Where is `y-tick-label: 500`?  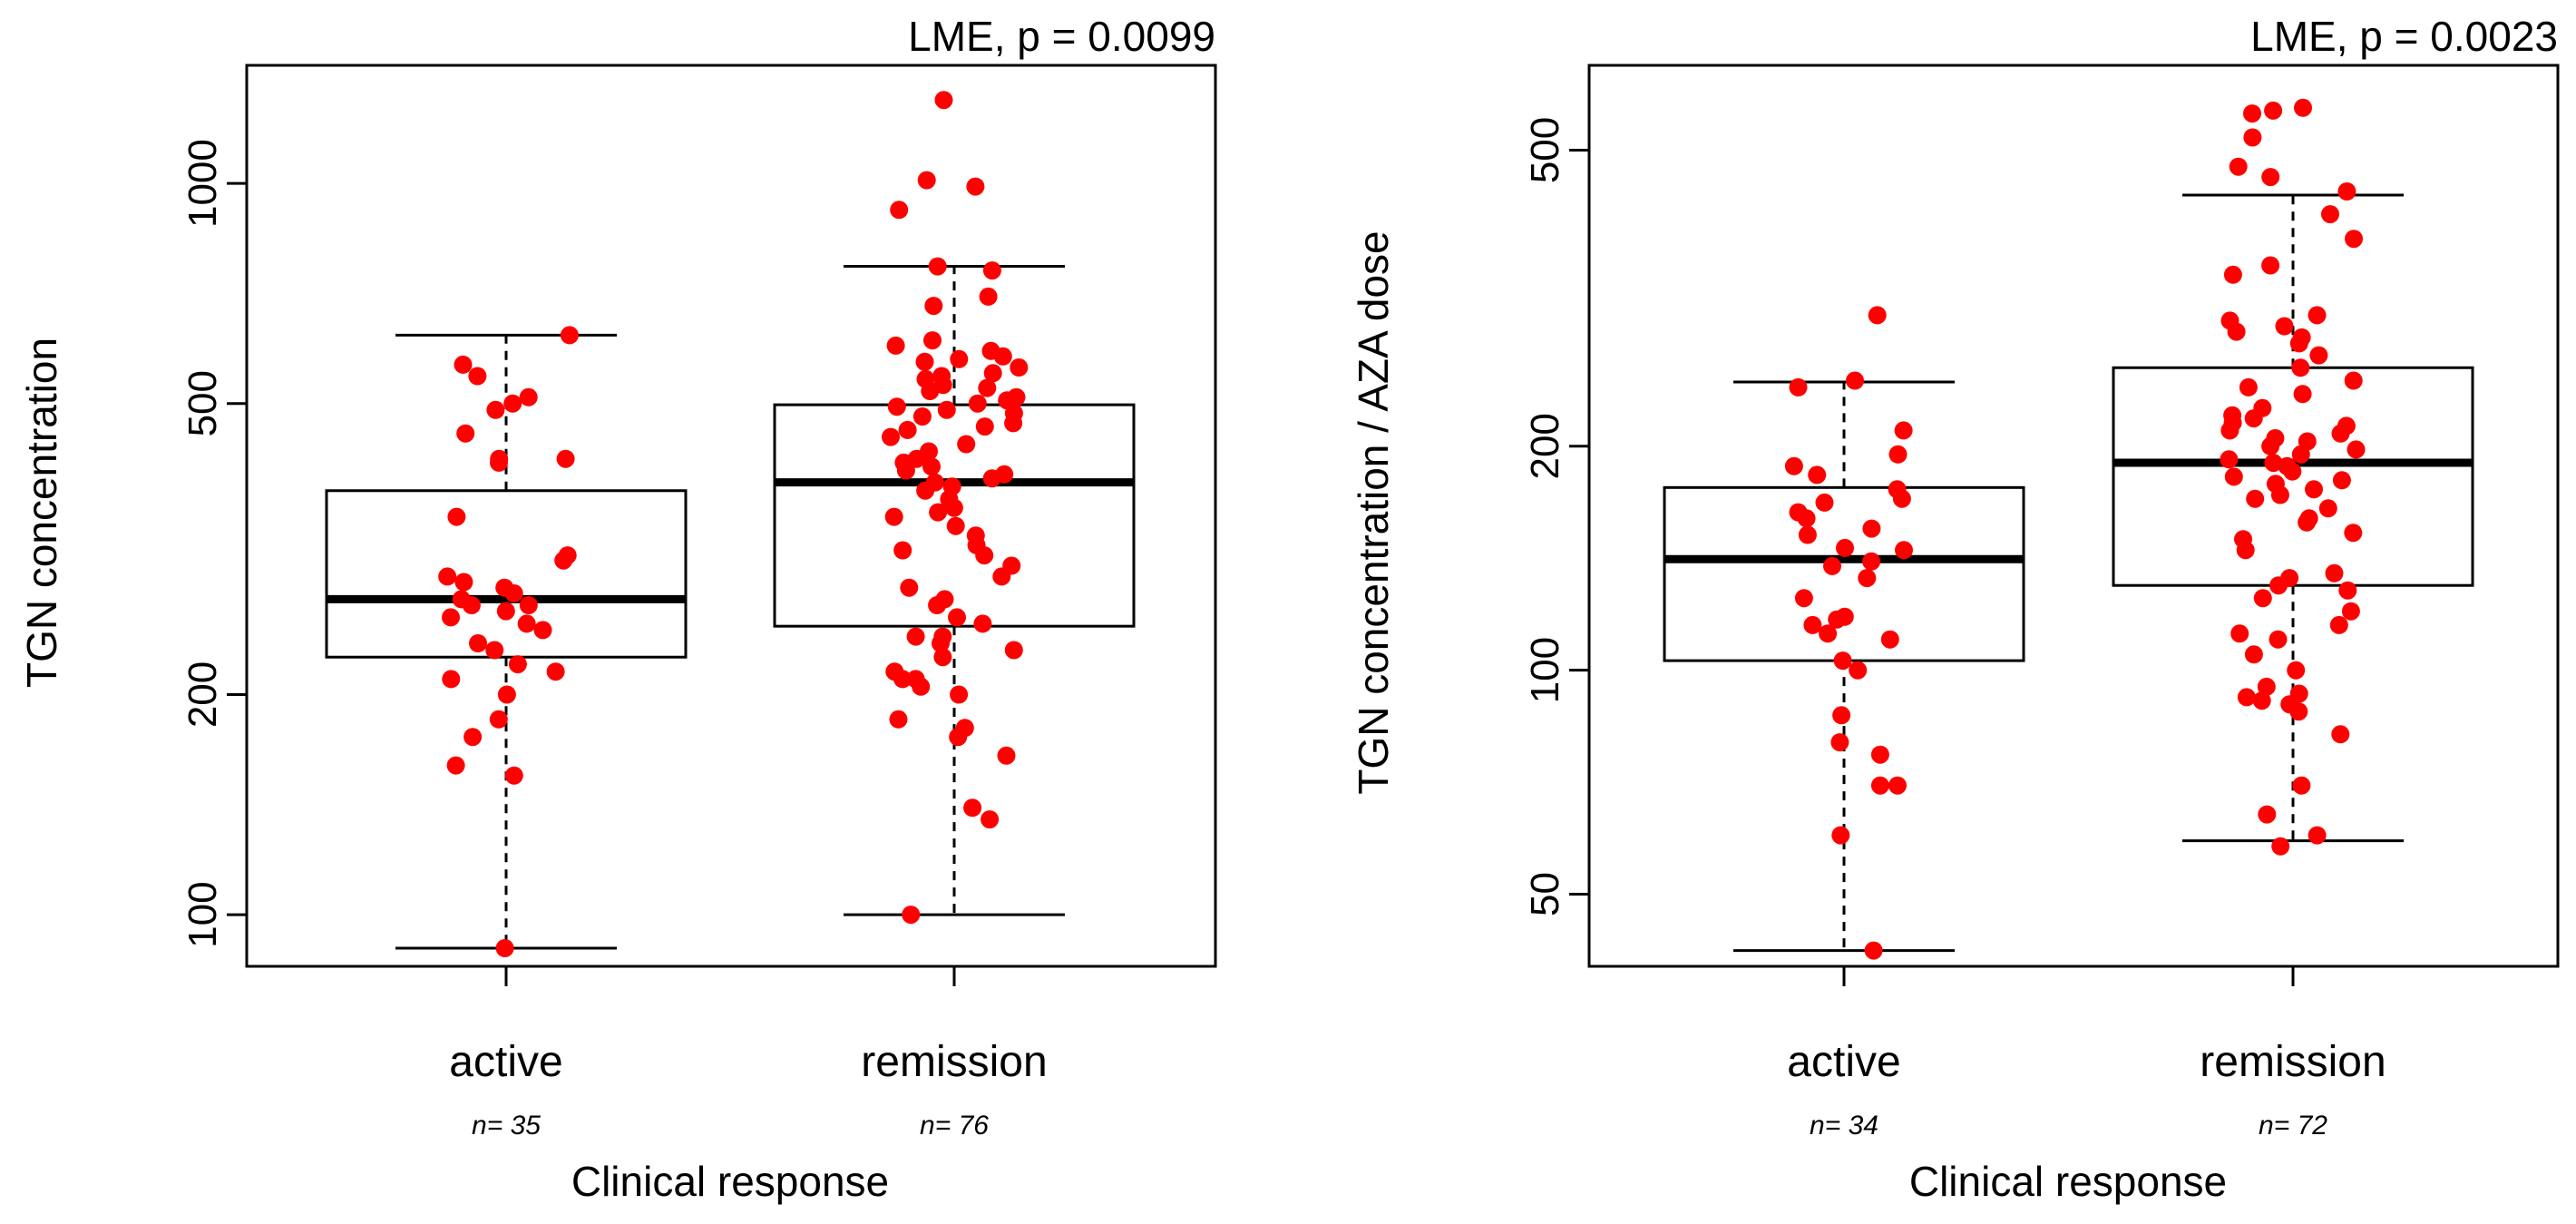
y-tick-label: 500 is located at coordinates (203, 403).